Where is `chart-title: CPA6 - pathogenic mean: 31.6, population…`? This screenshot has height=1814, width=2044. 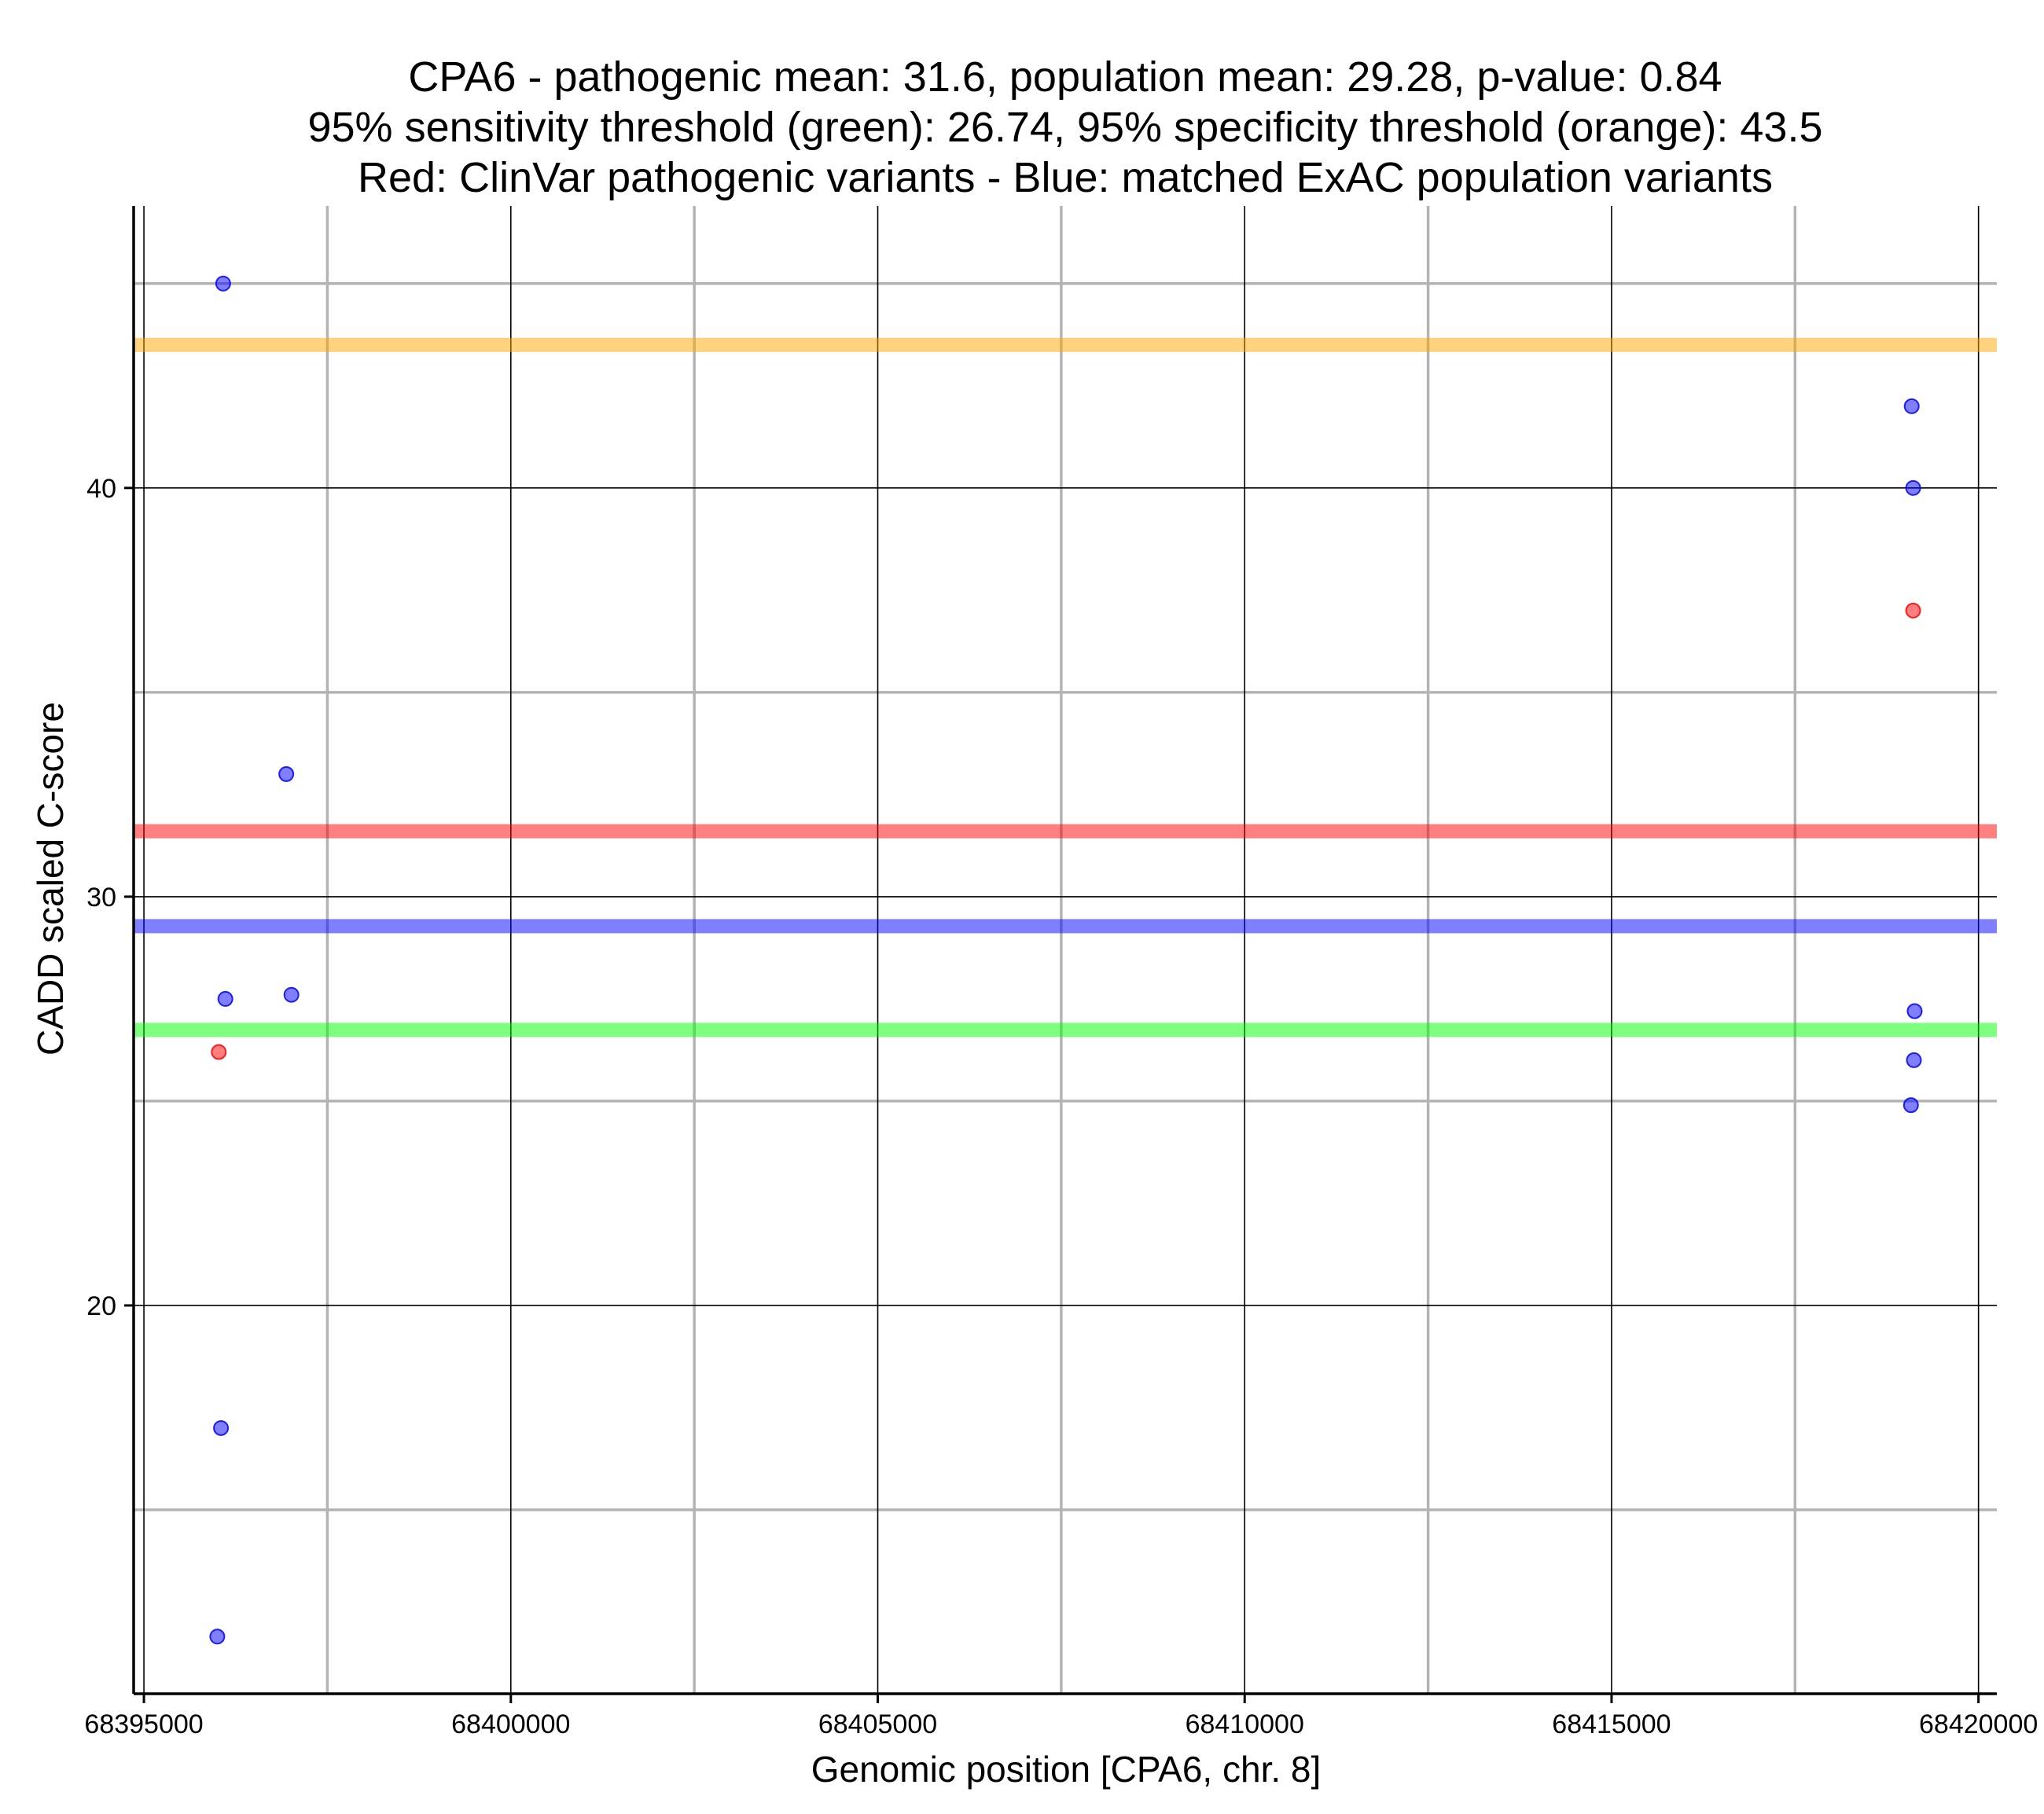
chart-title: CPA6 - pathogenic mean: 31.6, population… is located at coordinates (1064, 127).